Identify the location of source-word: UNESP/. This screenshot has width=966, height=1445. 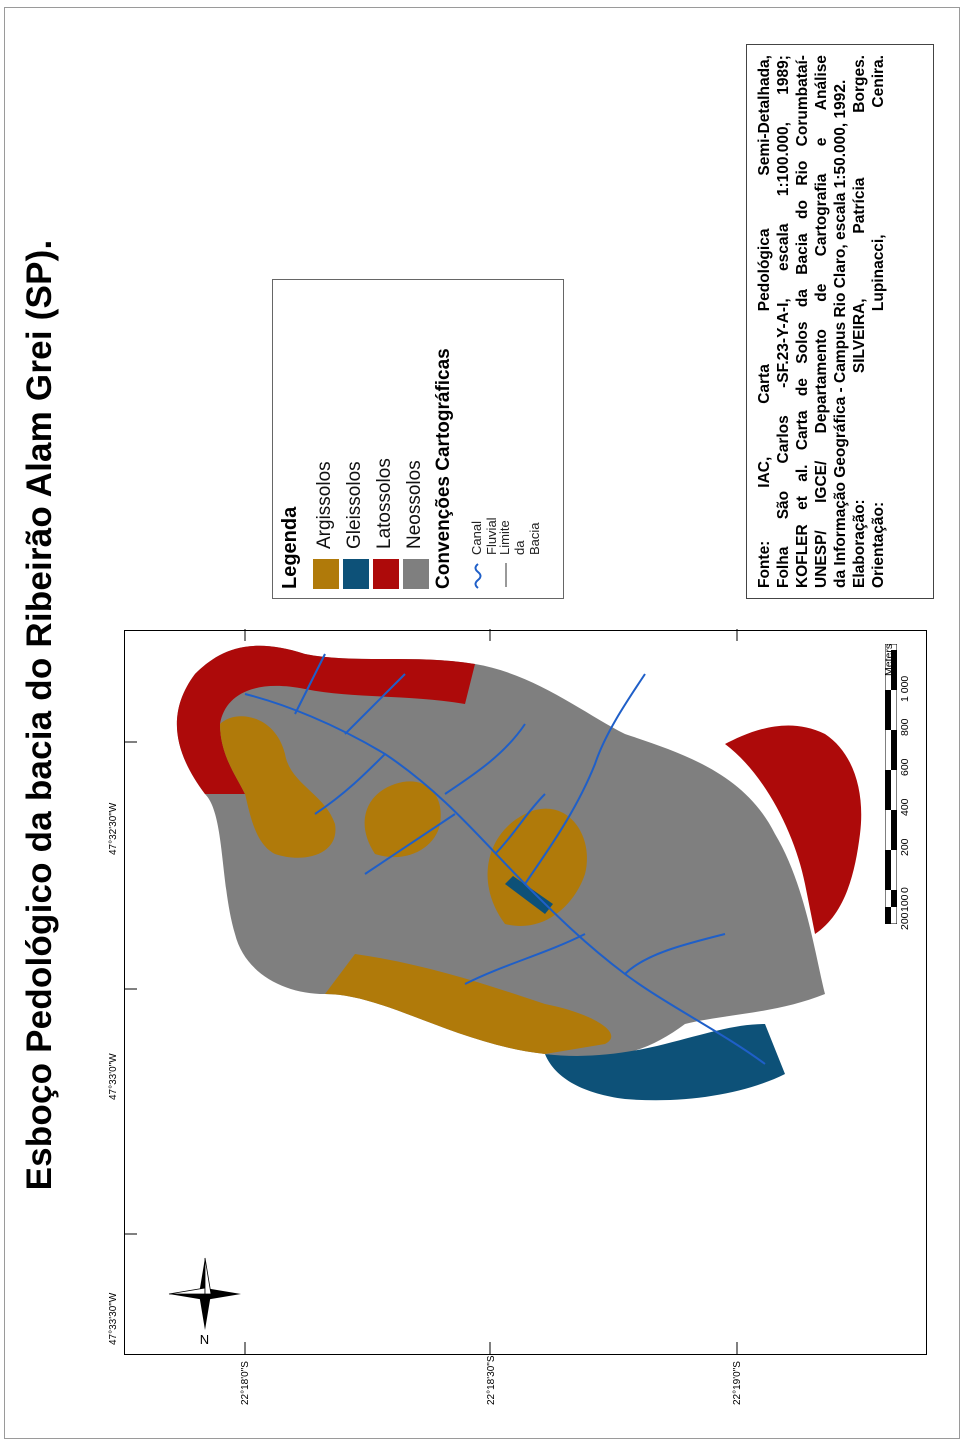
(821, 559).